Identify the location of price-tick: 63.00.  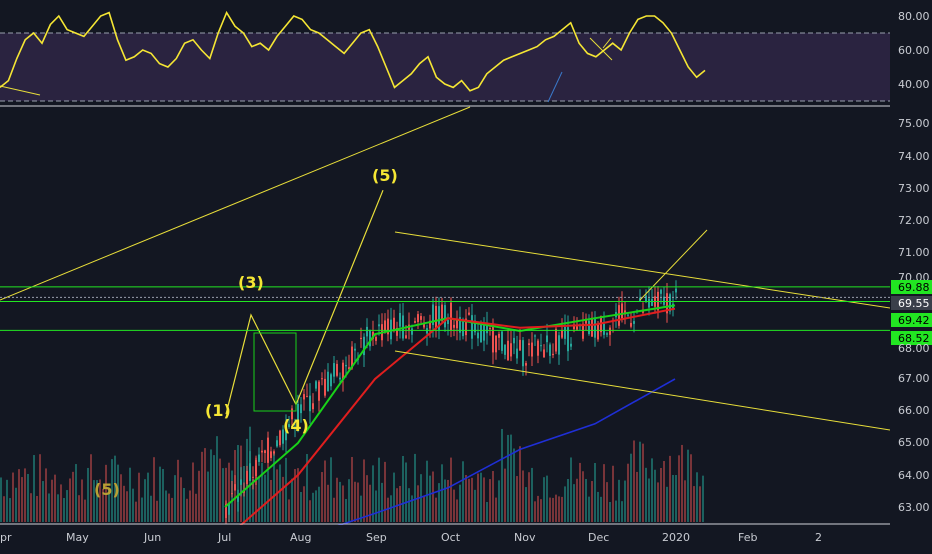
(914, 507).